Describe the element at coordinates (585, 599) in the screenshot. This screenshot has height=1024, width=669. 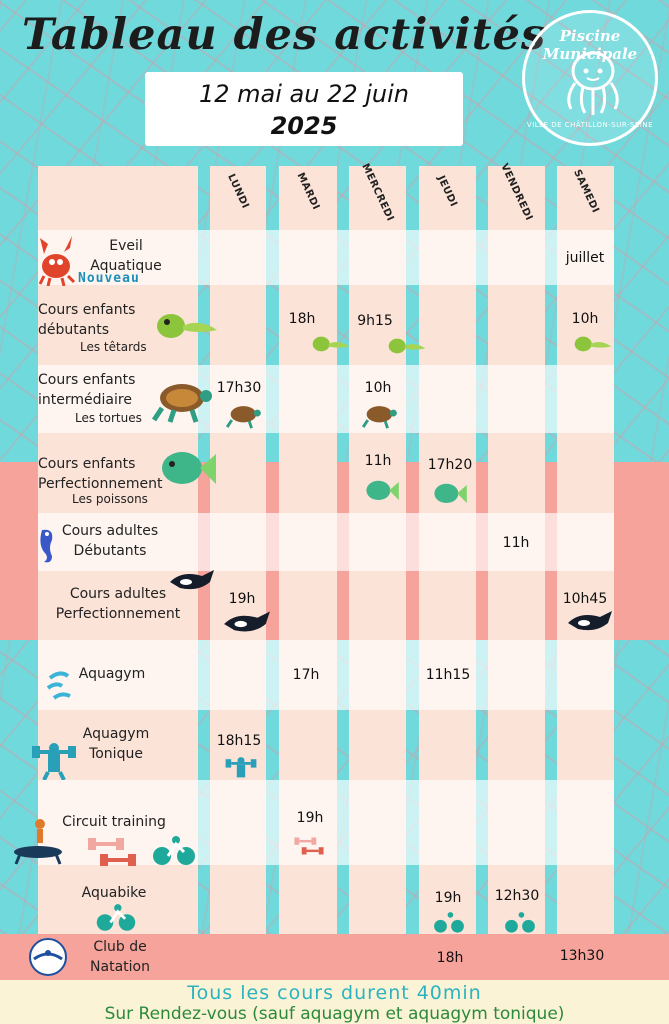
I see `cell-adultes-perf-samedi: 10h45` at that location.